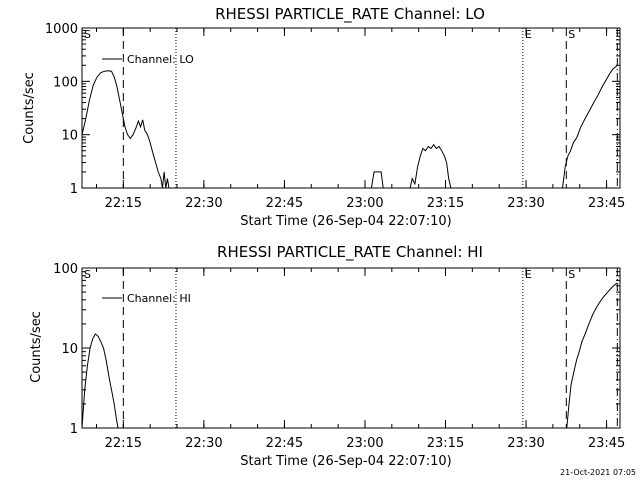 The image size is (640, 480). I want to click on chart-title: RHESSI PARTICLE_RATE Channel: HI, so click(350, 252).